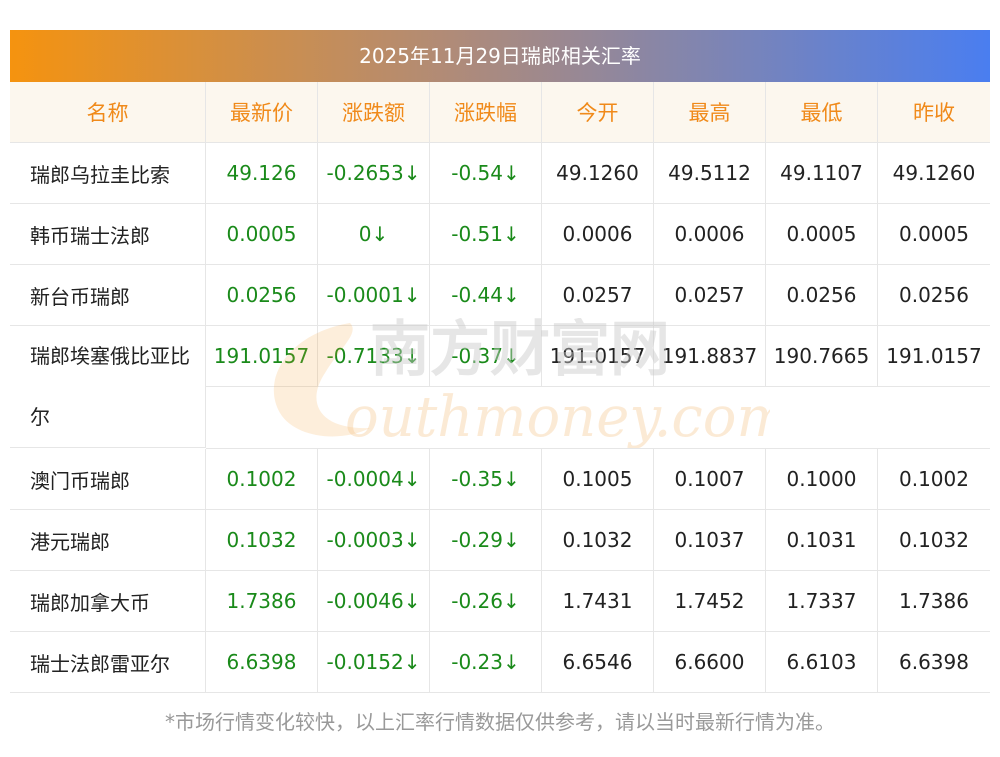 This screenshot has width=1000, height=757. Describe the element at coordinates (934, 234) in the screenshot. I see `prev-close: 0.0005` at that location.